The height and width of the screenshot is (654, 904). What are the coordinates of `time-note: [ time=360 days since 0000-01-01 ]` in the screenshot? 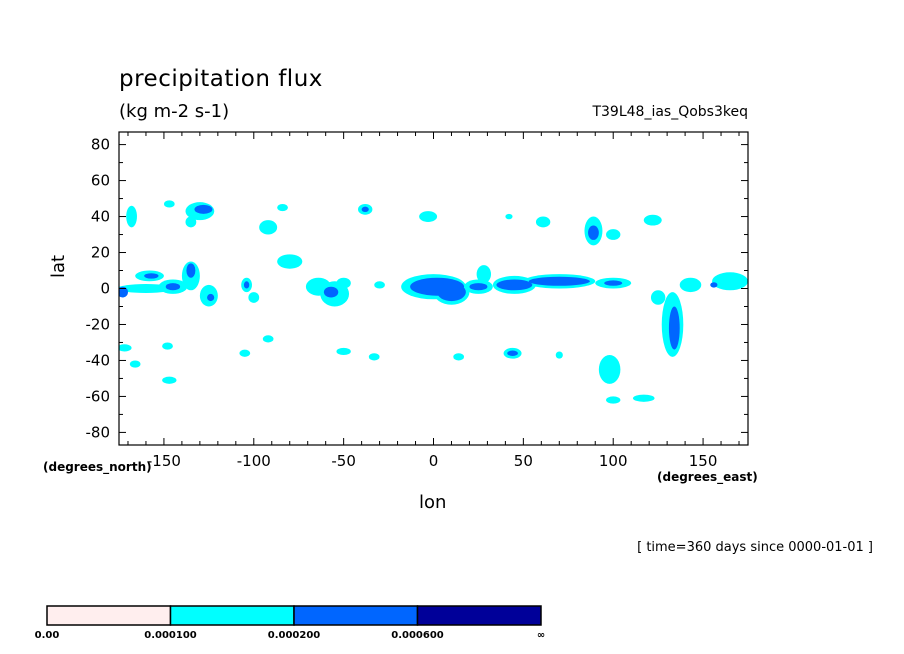 It's located at (755, 547).